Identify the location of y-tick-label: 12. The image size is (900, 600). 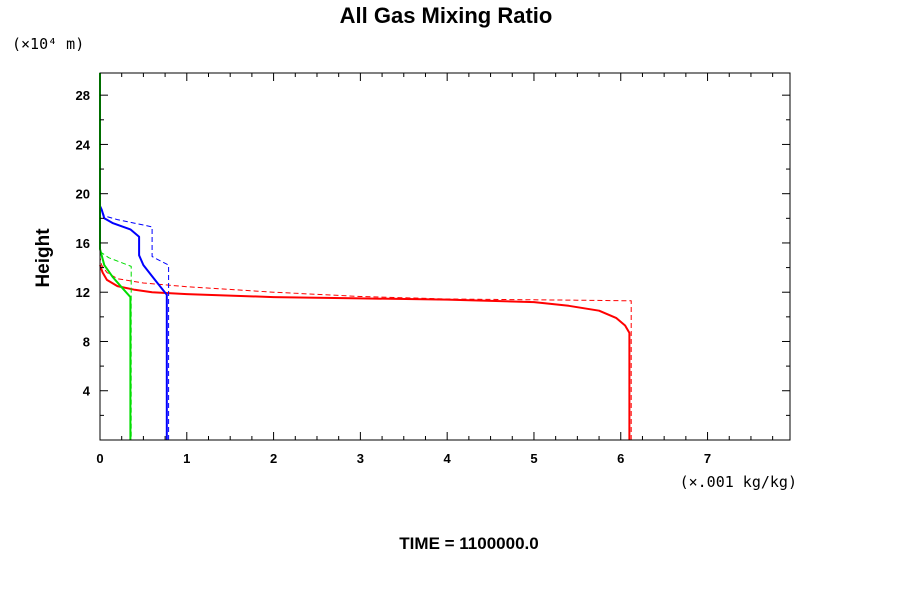
(83, 292).